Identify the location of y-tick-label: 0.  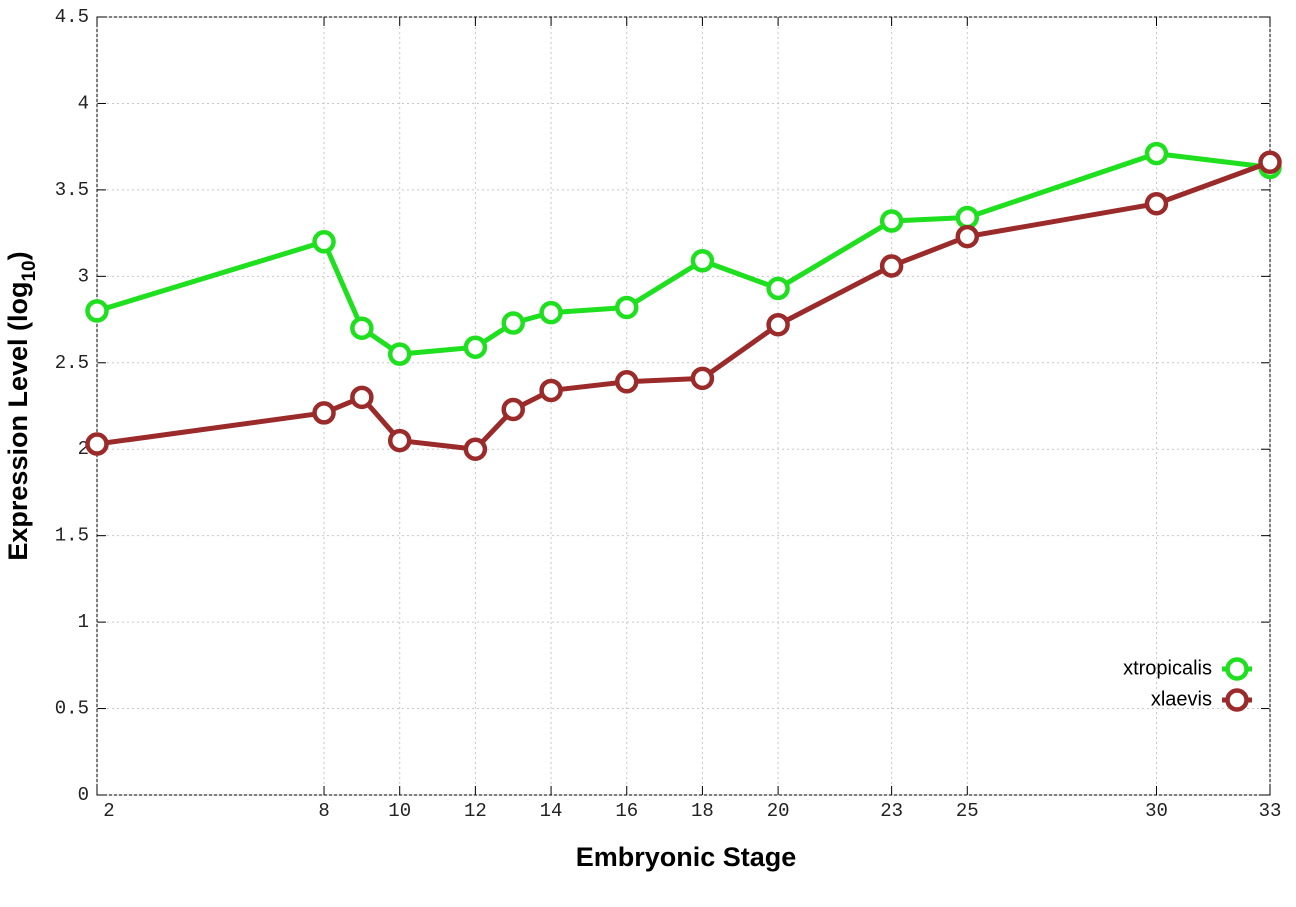
(83, 795).